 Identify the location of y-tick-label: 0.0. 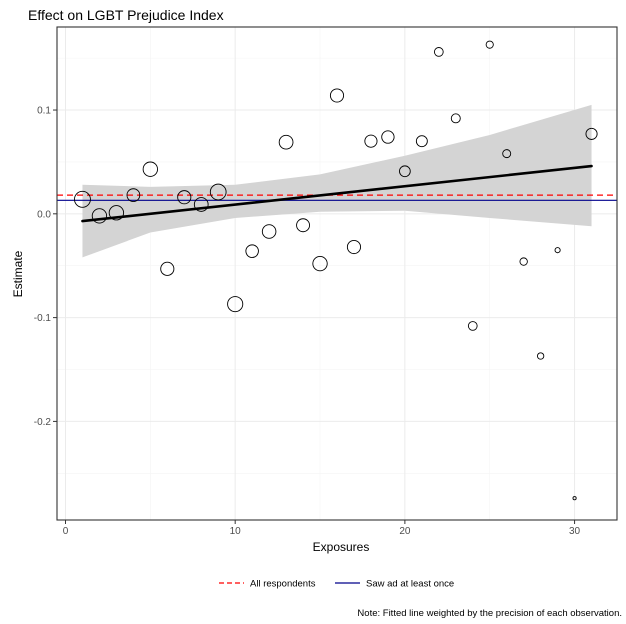
(44, 214).